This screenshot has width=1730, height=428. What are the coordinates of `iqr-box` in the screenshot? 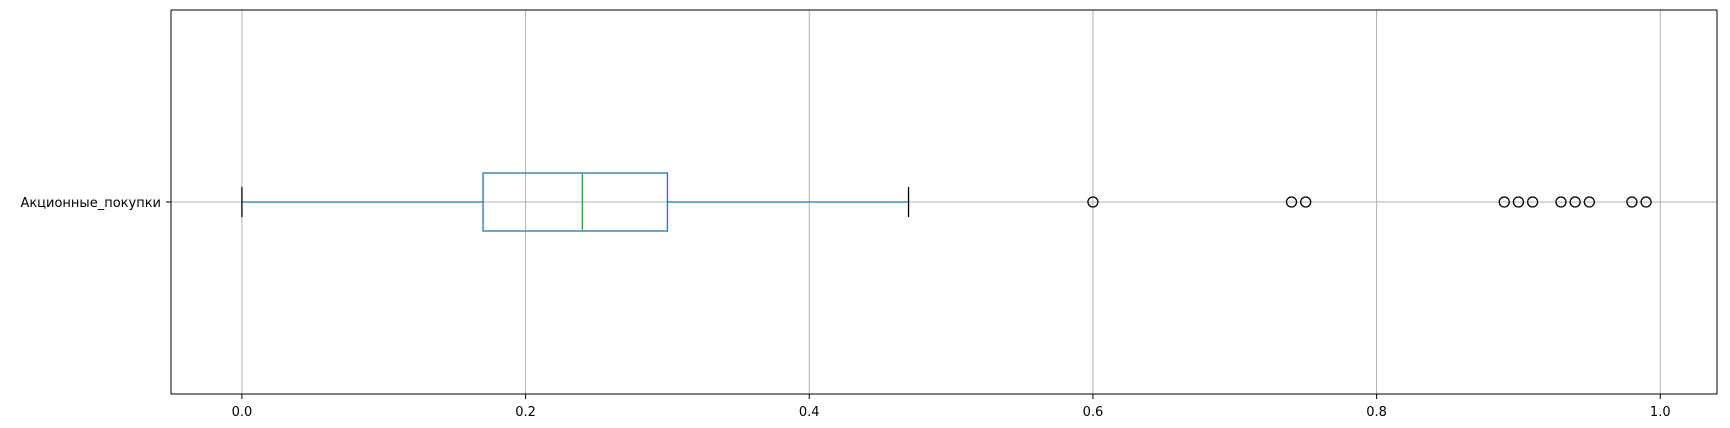 It's located at (575, 202).